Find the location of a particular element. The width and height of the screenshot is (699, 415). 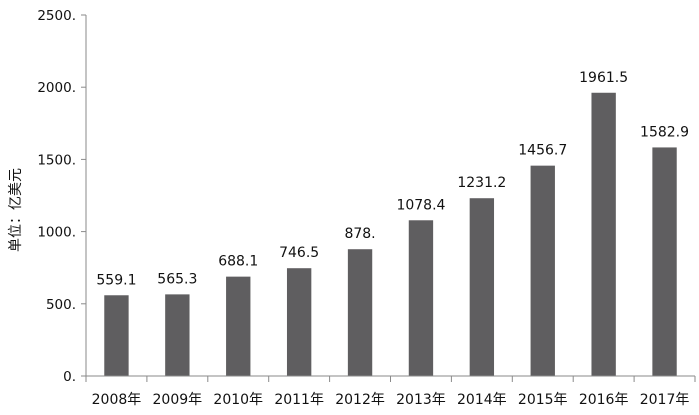

data-label: 746.5 is located at coordinates (299, 253).